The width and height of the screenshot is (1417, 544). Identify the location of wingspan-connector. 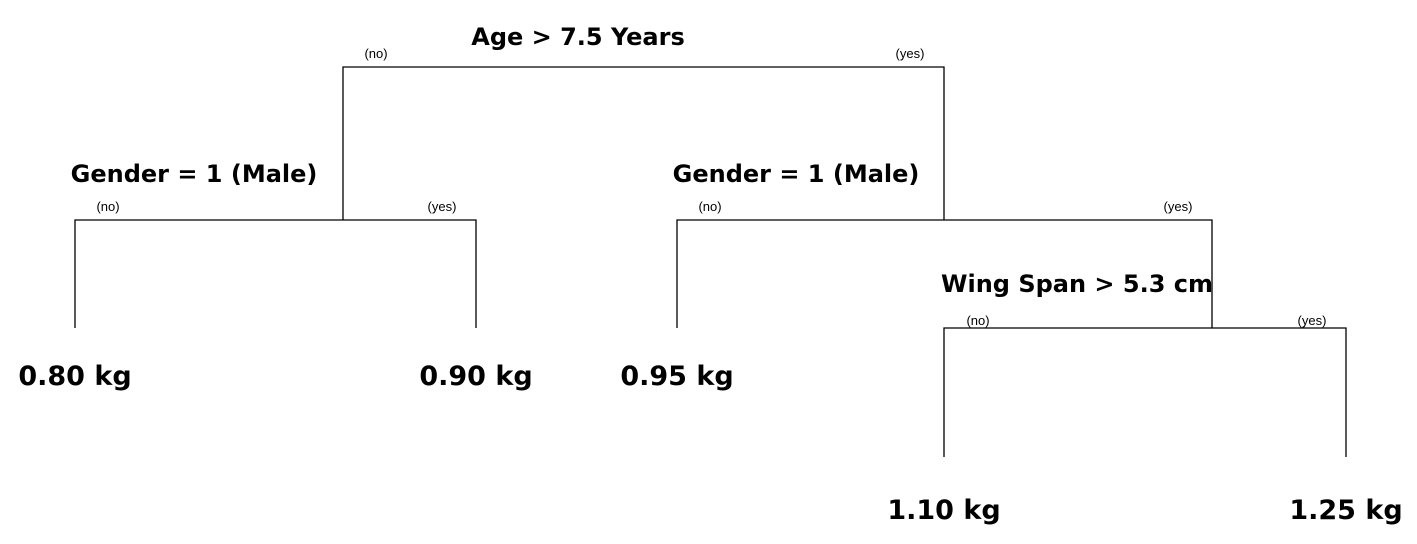
(1145, 392).